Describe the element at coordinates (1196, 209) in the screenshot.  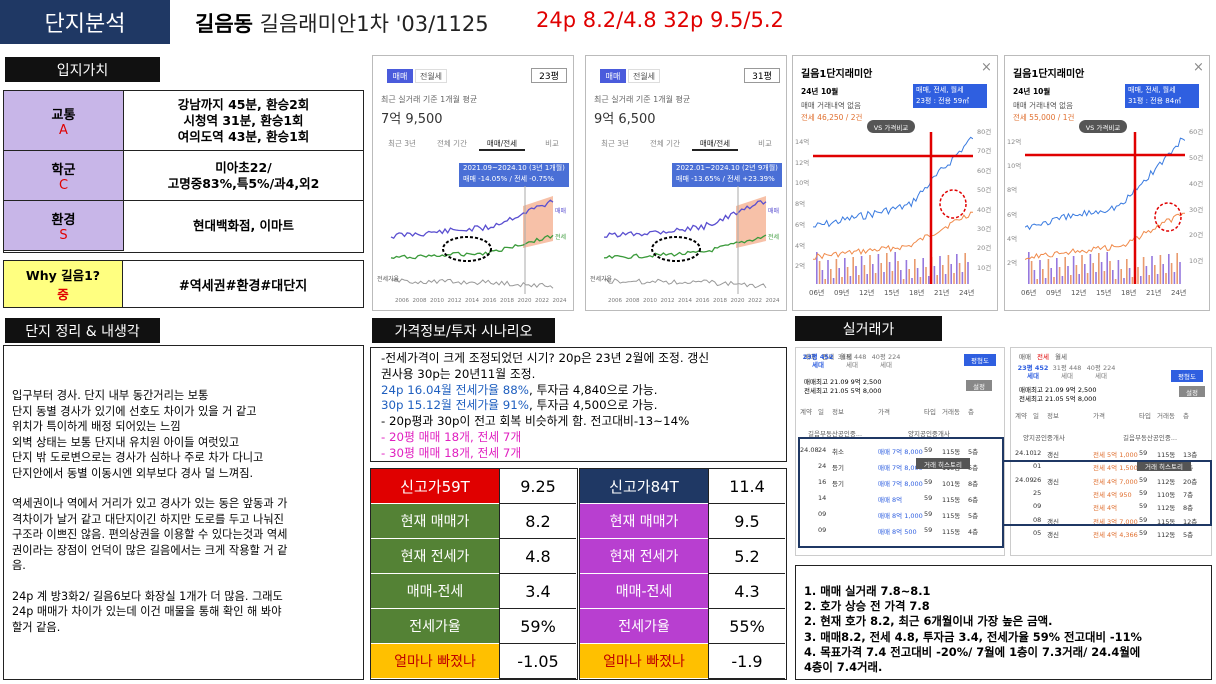
I see `axis-label: 30건` at that location.